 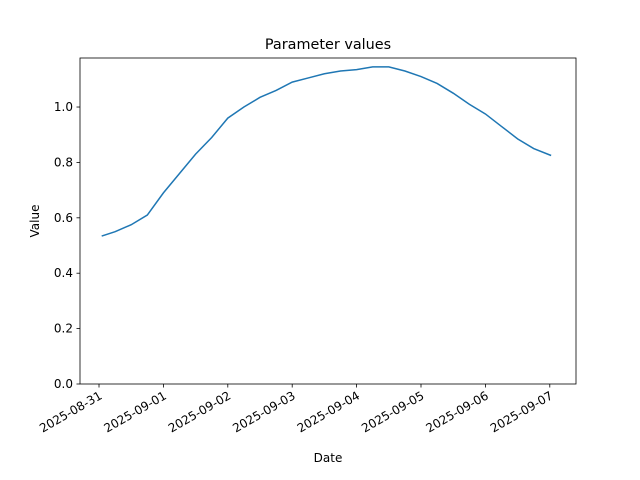 I want to click on x-axis-label: Date, so click(x=328, y=458).